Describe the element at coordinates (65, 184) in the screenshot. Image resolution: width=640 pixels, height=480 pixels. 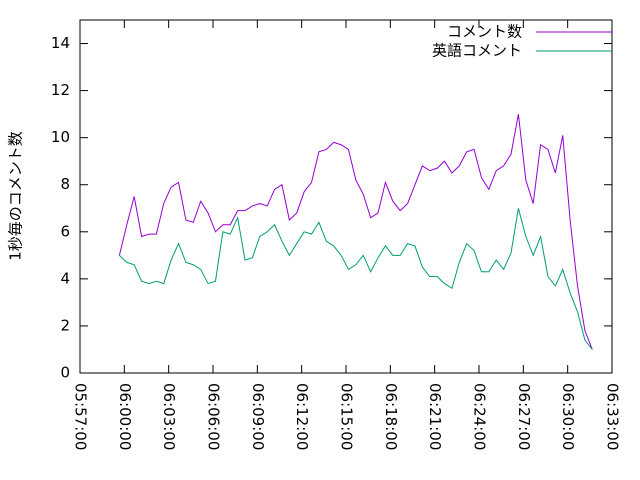
I see `y-tick-label: 8` at that location.